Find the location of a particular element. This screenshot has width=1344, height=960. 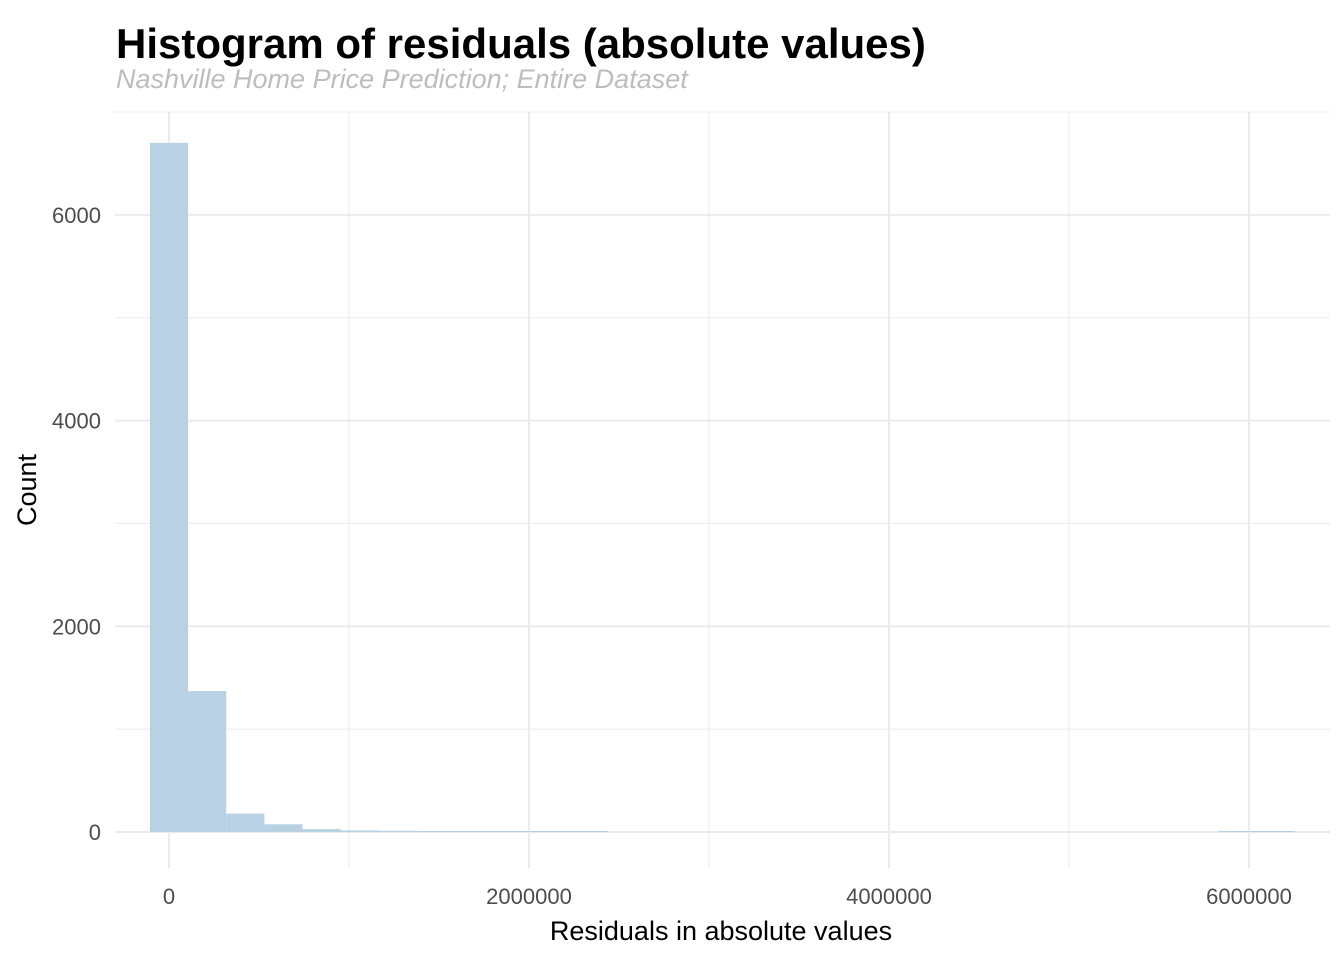

y-tick-label: 6000 is located at coordinates (76, 215).